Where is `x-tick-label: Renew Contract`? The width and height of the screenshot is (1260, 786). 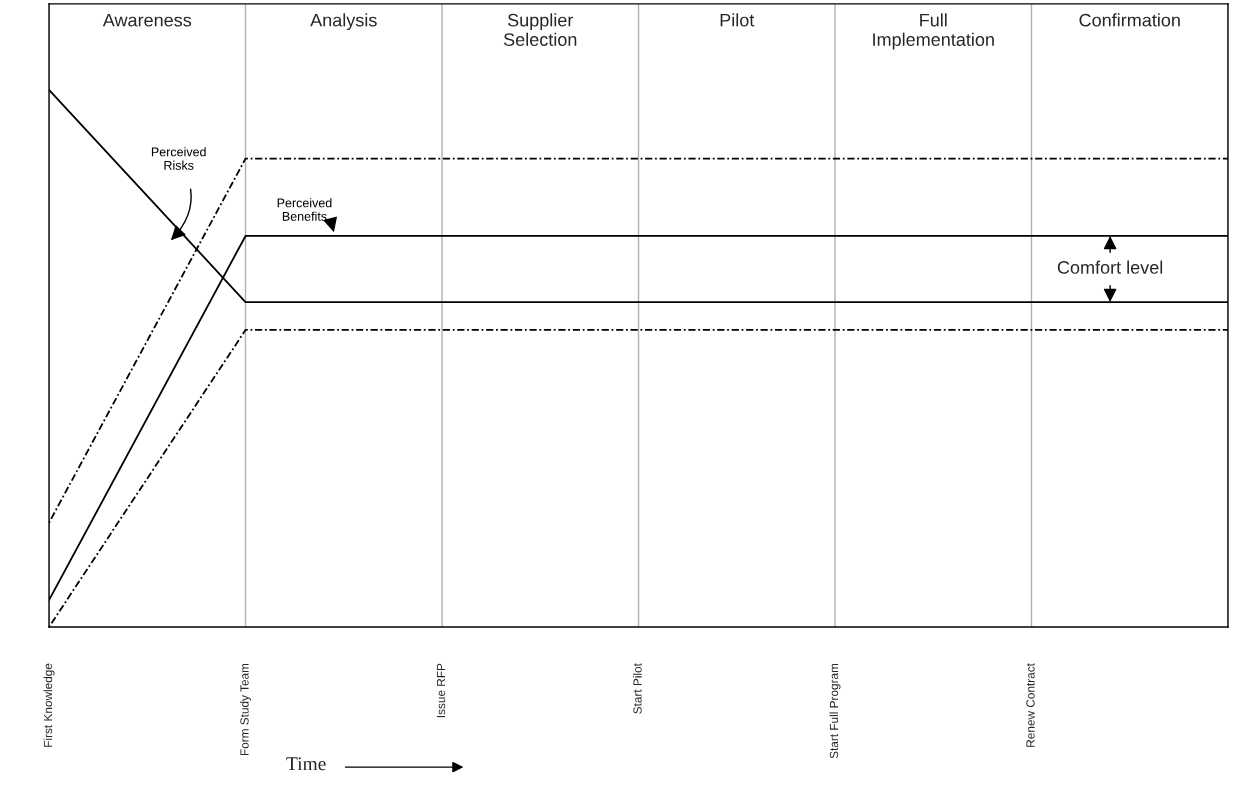 x-tick-label: Renew Contract is located at coordinates (1030, 705).